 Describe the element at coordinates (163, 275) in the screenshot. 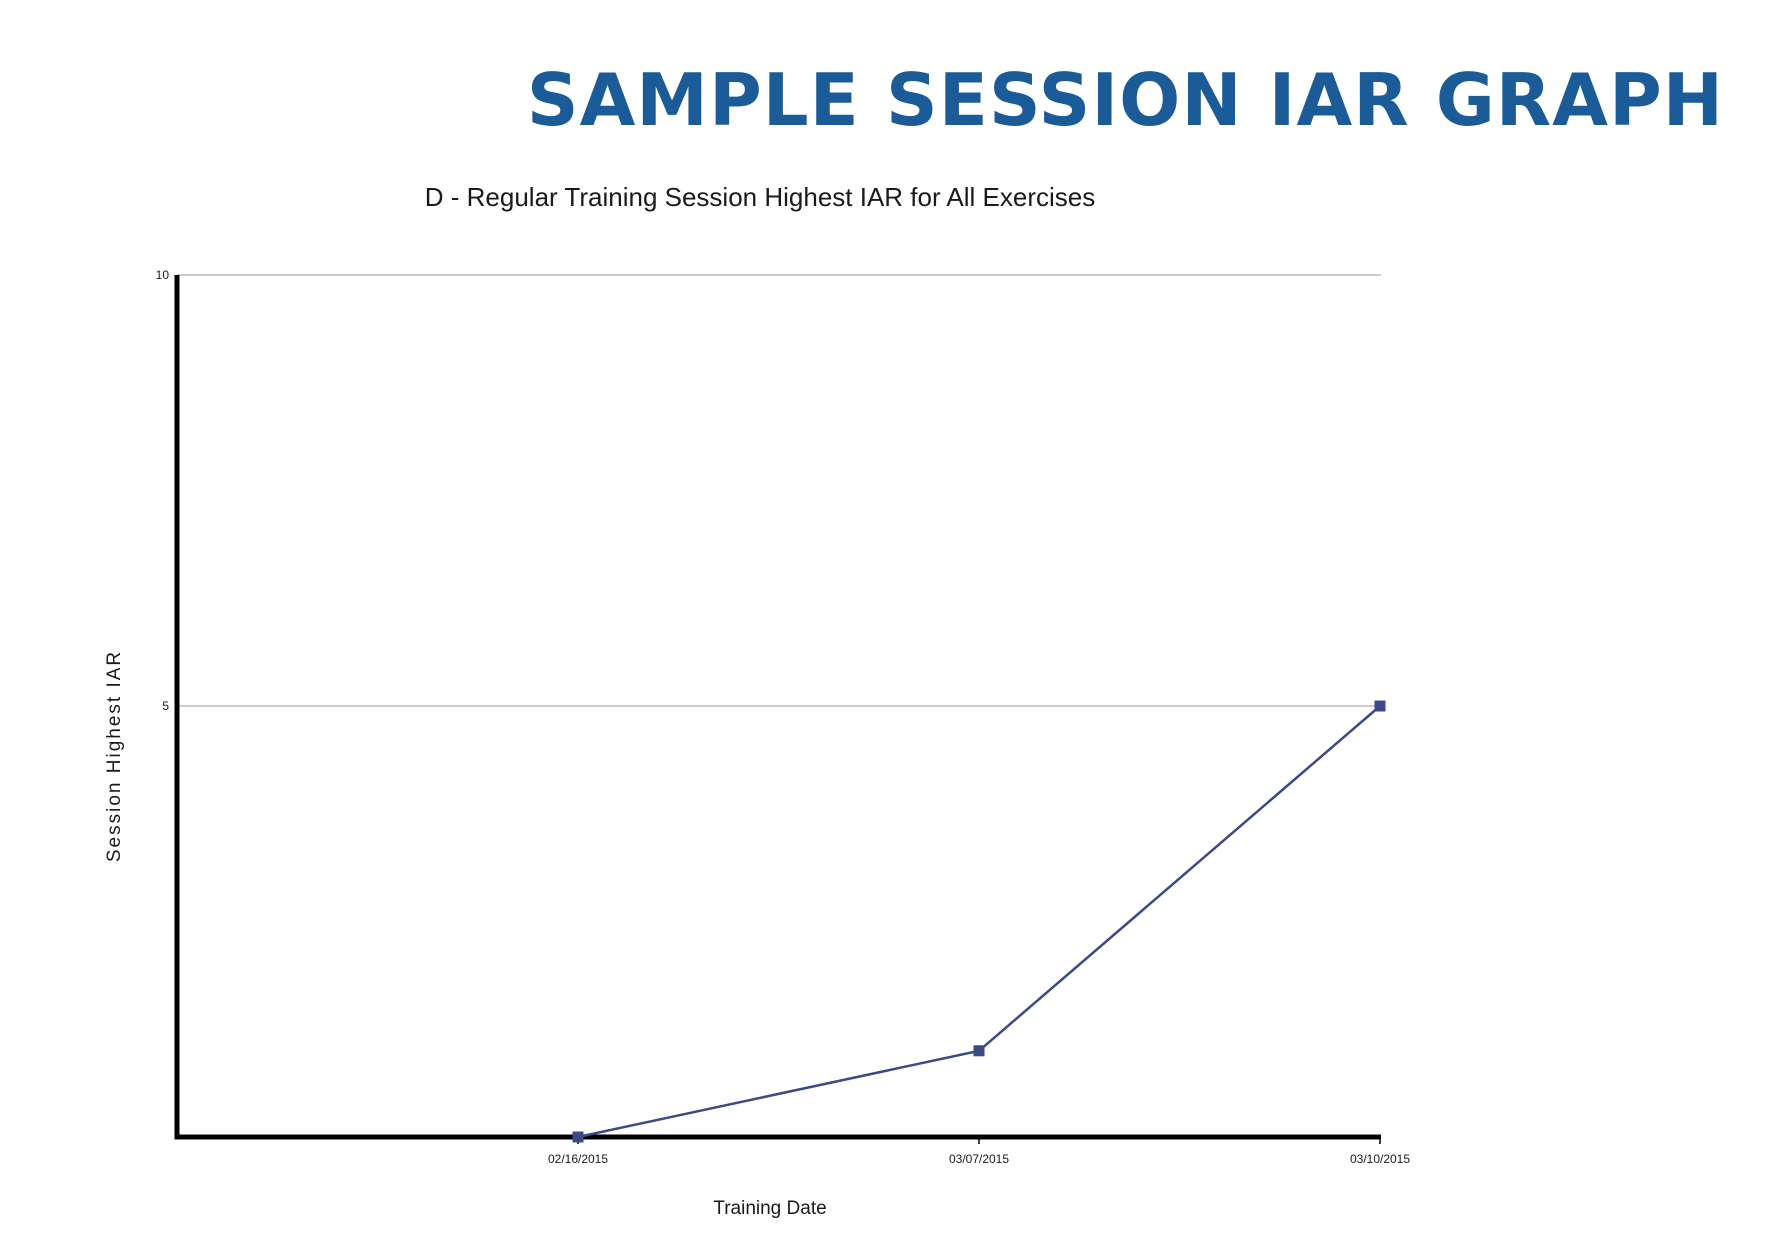

I see `y-tick-label-10: 10` at that location.